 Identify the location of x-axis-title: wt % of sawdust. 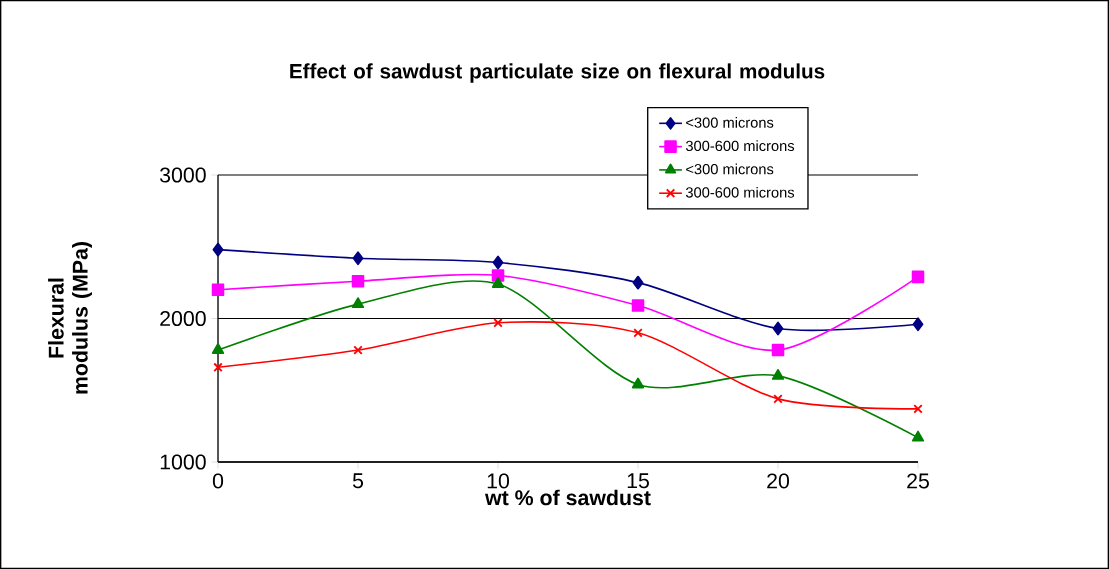
(567, 497).